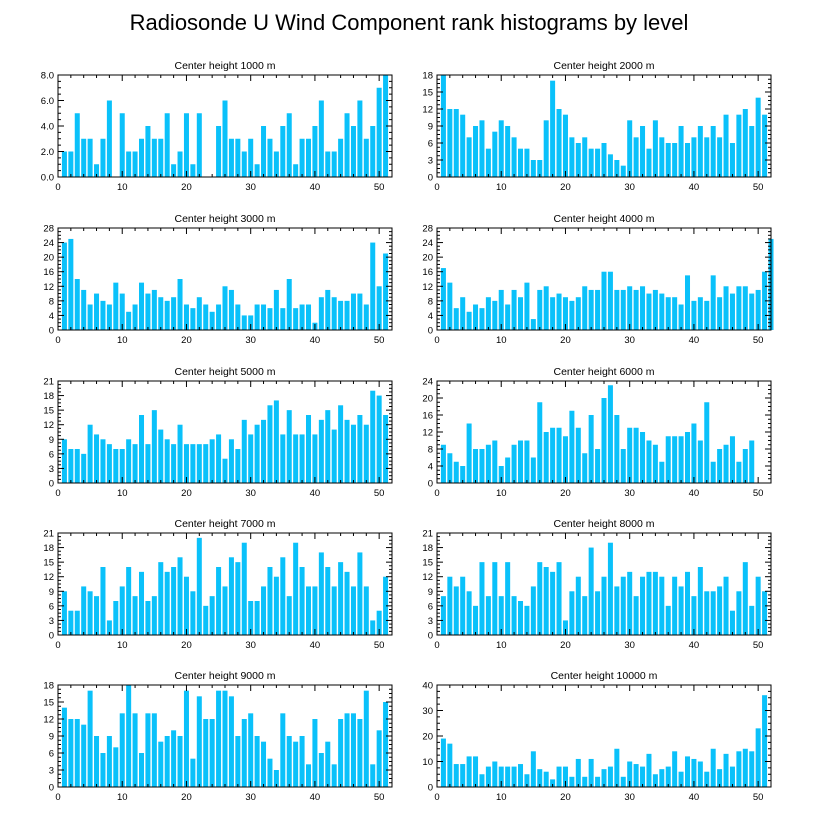 This screenshot has height=824, width=818. What do you see at coordinates (51, 737) in the screenshot?
I see `y-tick-label: 9` at bounding box center [51, 737].